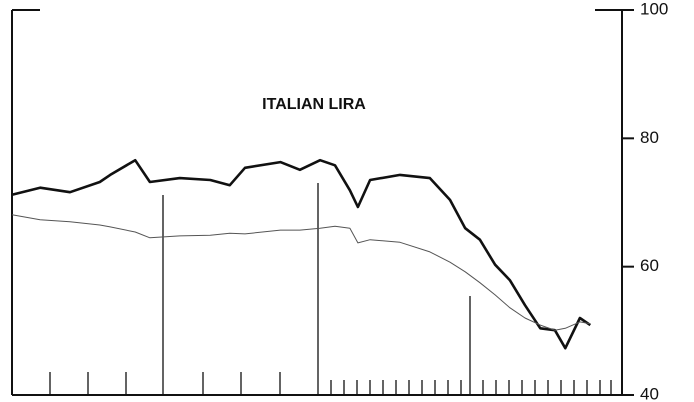  Describe the element at coordinates (649, 393) in the screenshot. I see `y-tick-label: 40` at that location.